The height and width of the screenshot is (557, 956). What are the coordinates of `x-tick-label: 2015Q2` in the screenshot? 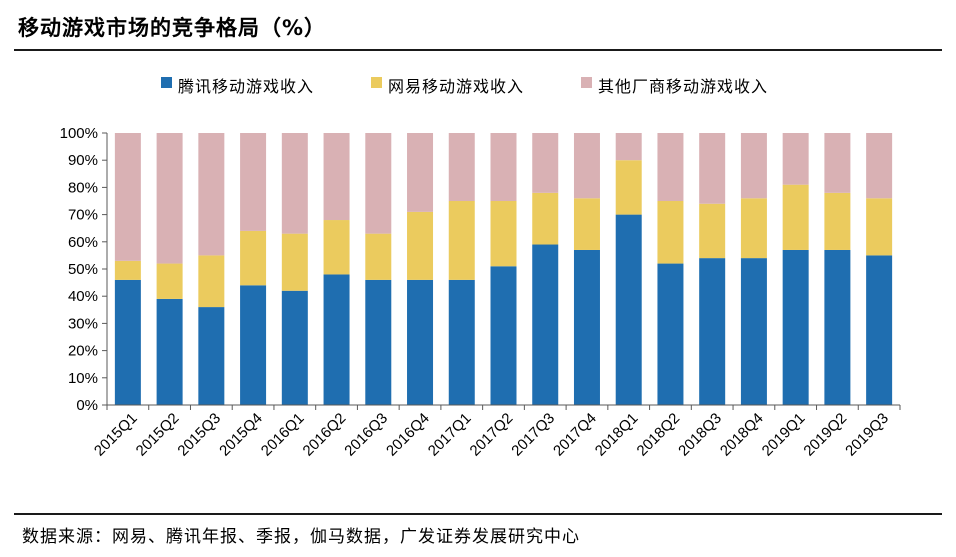 It's located at (158, 435).